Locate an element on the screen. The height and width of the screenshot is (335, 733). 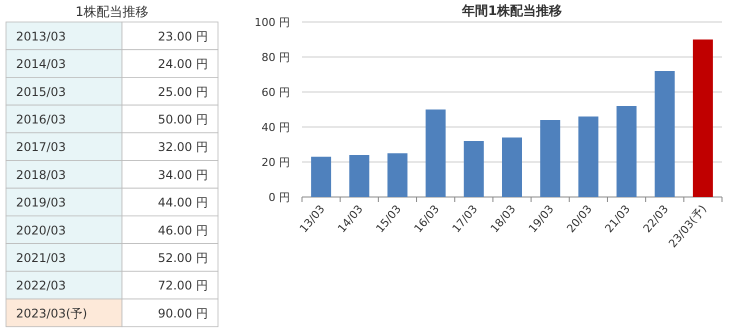
text: 72.00 円 is located at coordinates (183, 285).